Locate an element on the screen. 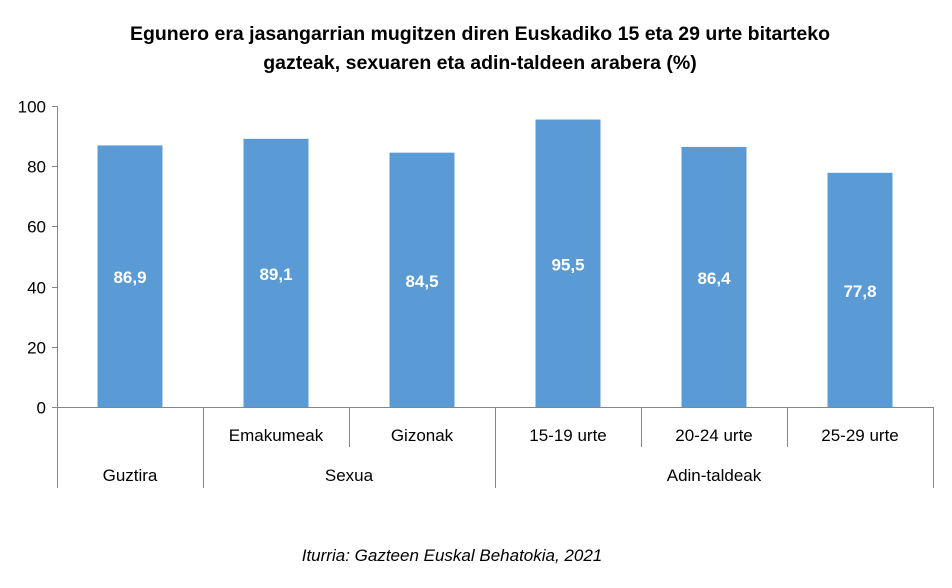 This screenshot has width=952, height=588. bar-data-label: 77,8 is located at coordinates (859, 291).